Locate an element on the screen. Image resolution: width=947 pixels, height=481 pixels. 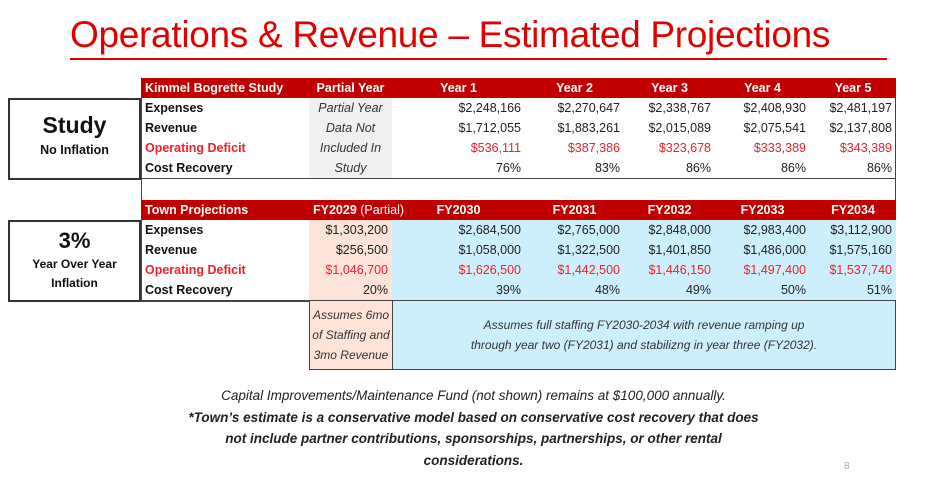
value-cell: $2,765,000 is located at coordinates (574, 230).